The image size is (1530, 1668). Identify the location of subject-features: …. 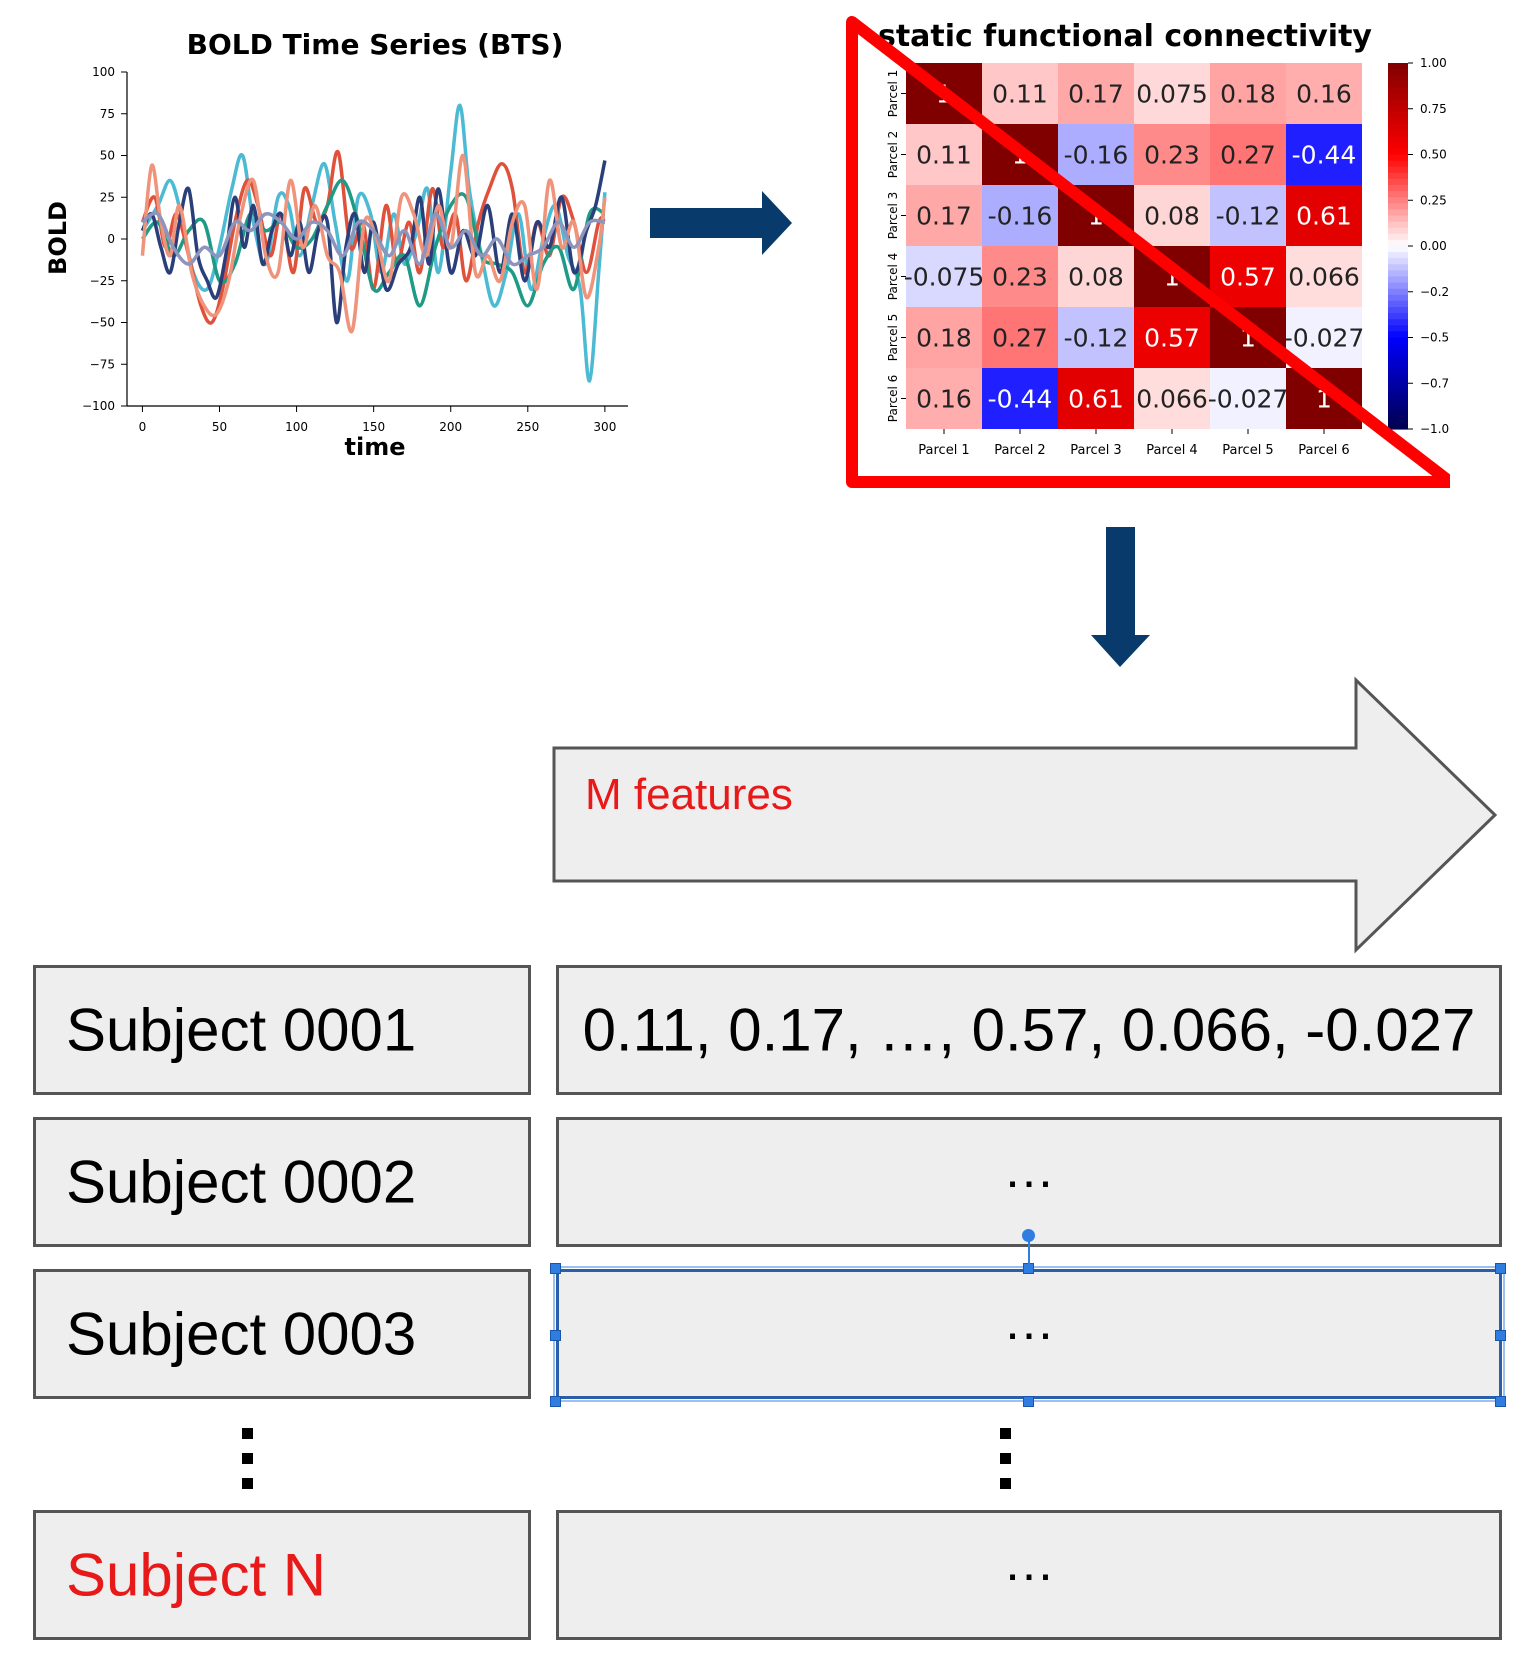
(1029, 1562).